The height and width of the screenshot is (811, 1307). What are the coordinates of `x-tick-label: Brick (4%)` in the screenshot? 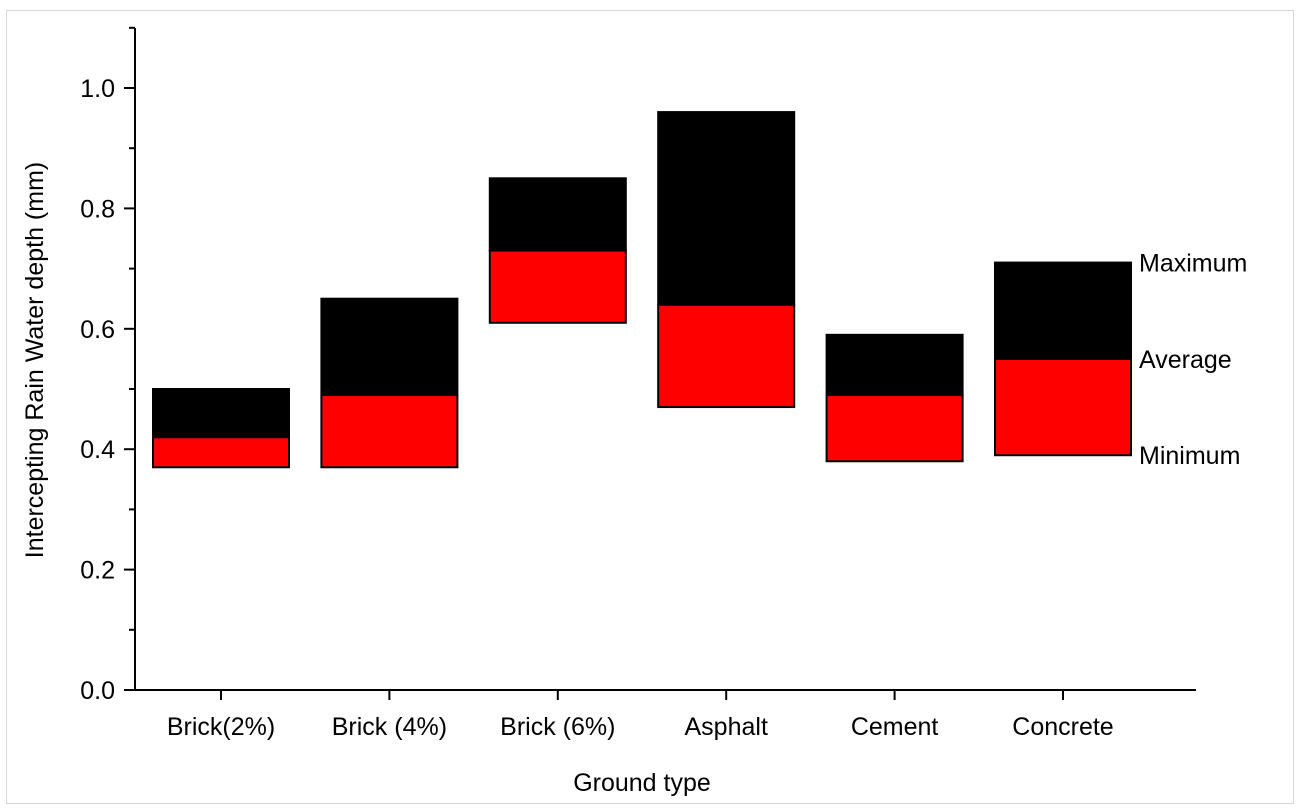 It's located at (389, 727).